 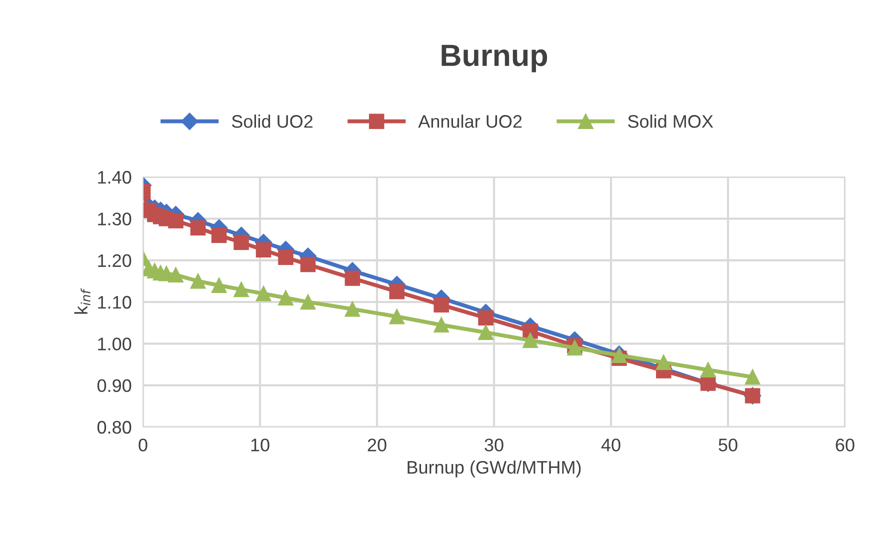 What do you see at coordinates (115, 302) in the screenshot?
I see `y-tick-label: 1.10` at bounding box center [115, 302].